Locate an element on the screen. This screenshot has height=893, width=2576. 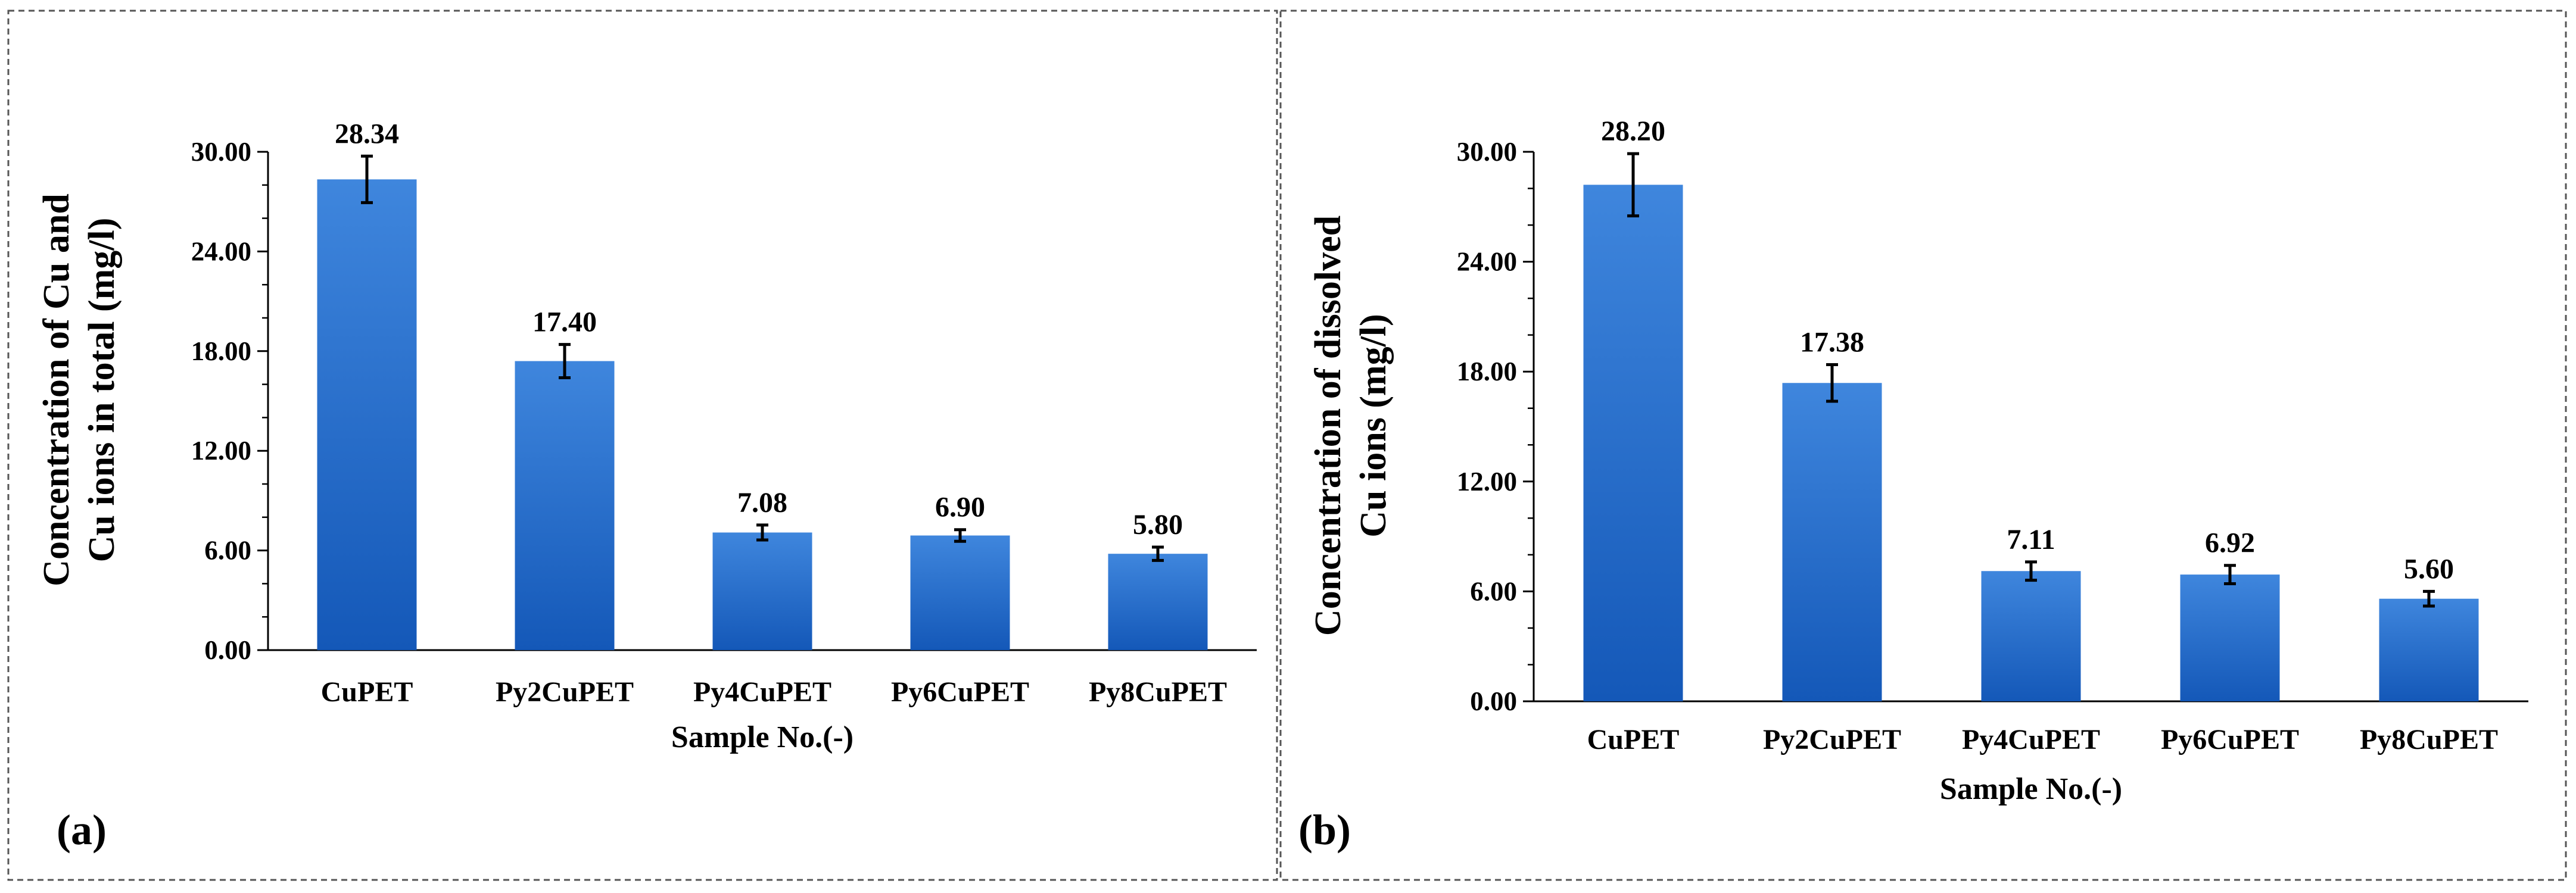
error-bar-b-py4cupet is located at coordinates (2031, 571).